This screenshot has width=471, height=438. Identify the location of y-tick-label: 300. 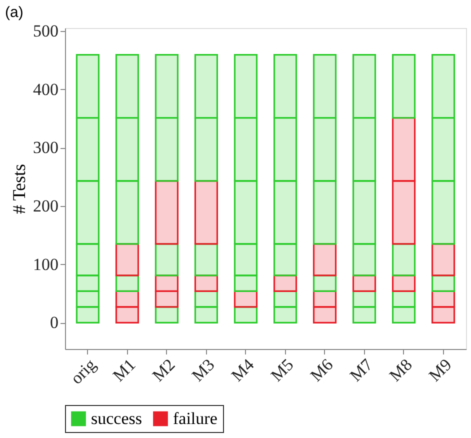
(45, 148).